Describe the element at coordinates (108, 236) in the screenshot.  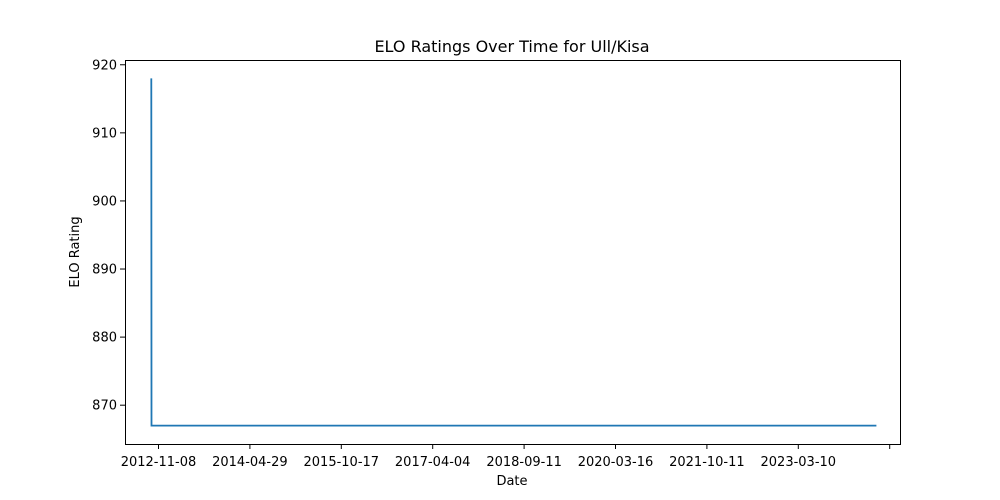
I see `y-axis: 870 880 890 900 910 920` at that location.